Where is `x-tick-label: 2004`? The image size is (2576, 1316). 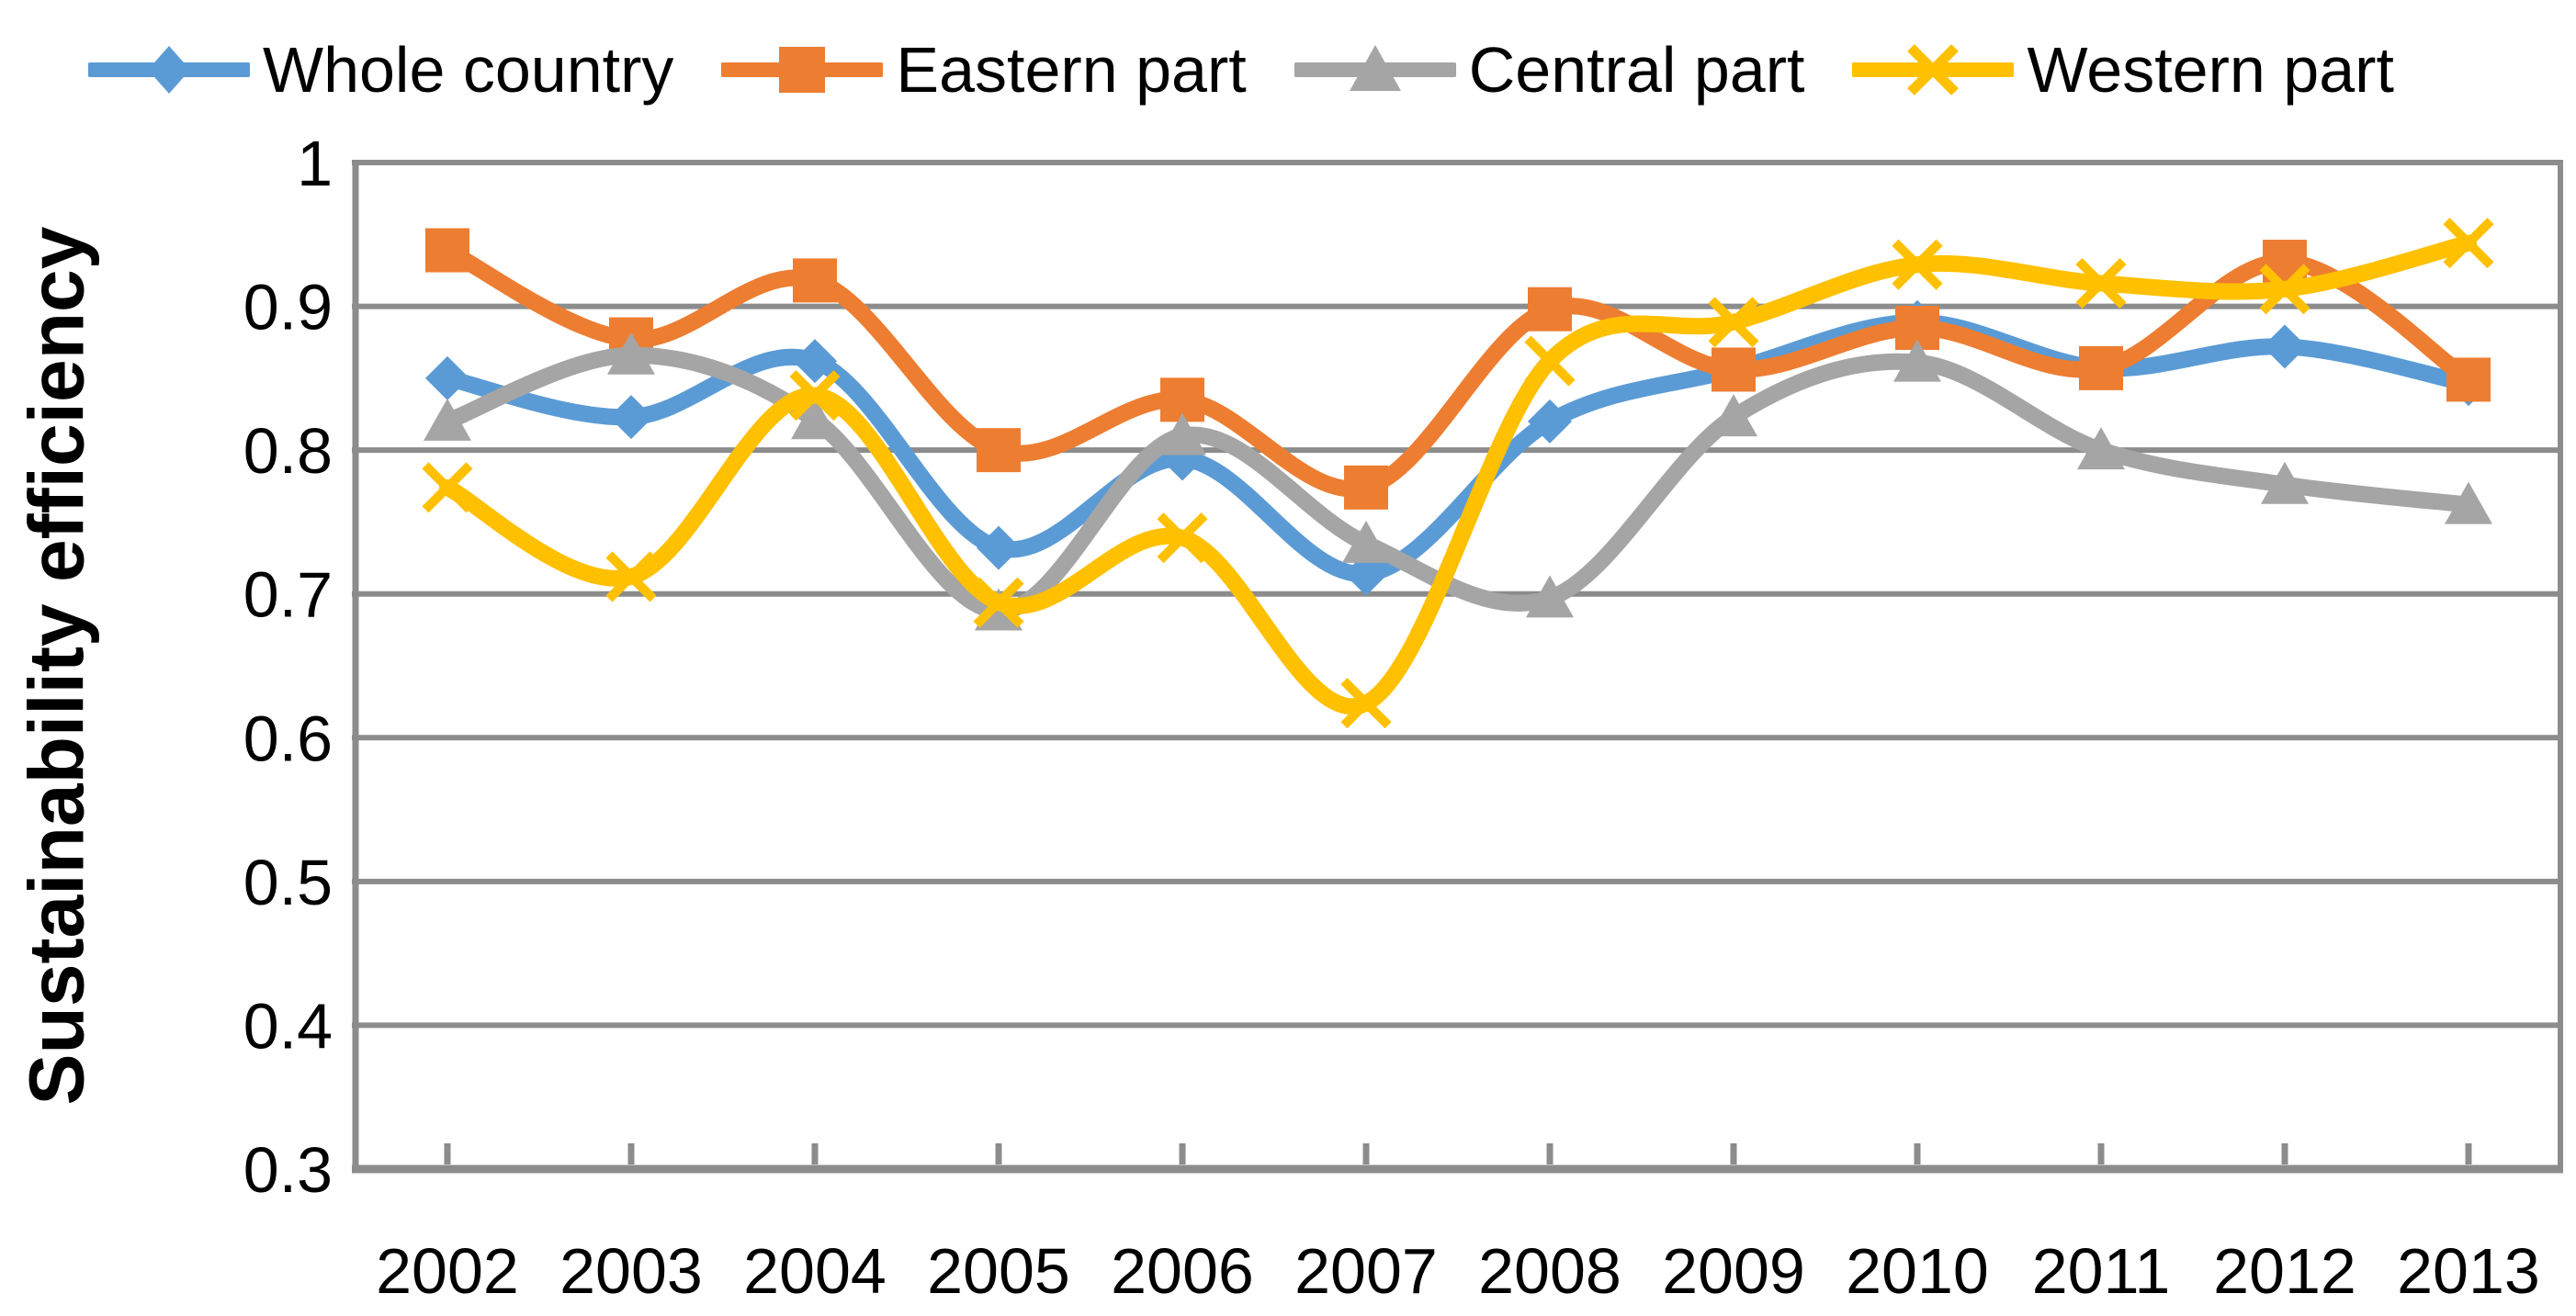 x-tick-label: 2004 is located at coordinates (815, 1271).